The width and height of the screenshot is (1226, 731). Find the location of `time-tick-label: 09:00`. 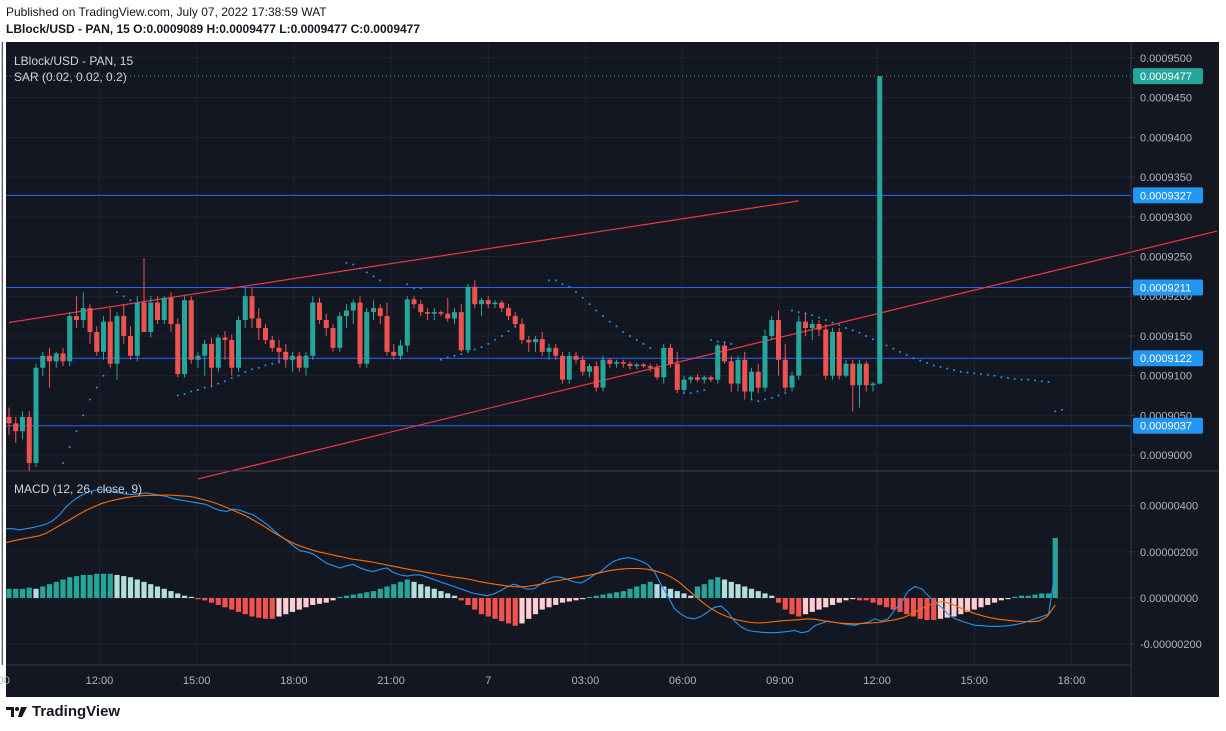

time-tick-label: 09:00 is located at coordinates (780, 681).